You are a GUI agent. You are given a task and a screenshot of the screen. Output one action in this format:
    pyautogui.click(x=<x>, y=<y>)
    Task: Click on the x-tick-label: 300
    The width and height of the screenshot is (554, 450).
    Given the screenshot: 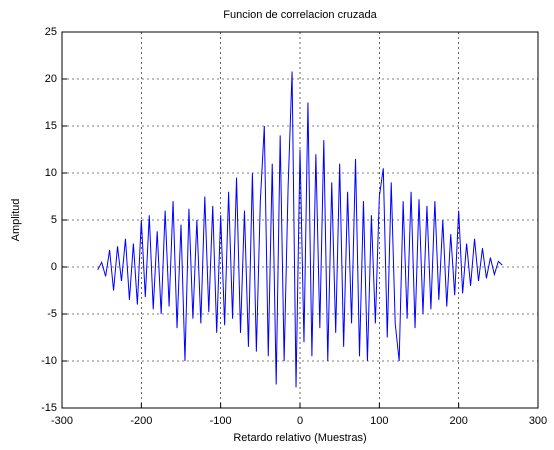 What is the action you would take?
    pyautogui.click(x=538, y=421)
    